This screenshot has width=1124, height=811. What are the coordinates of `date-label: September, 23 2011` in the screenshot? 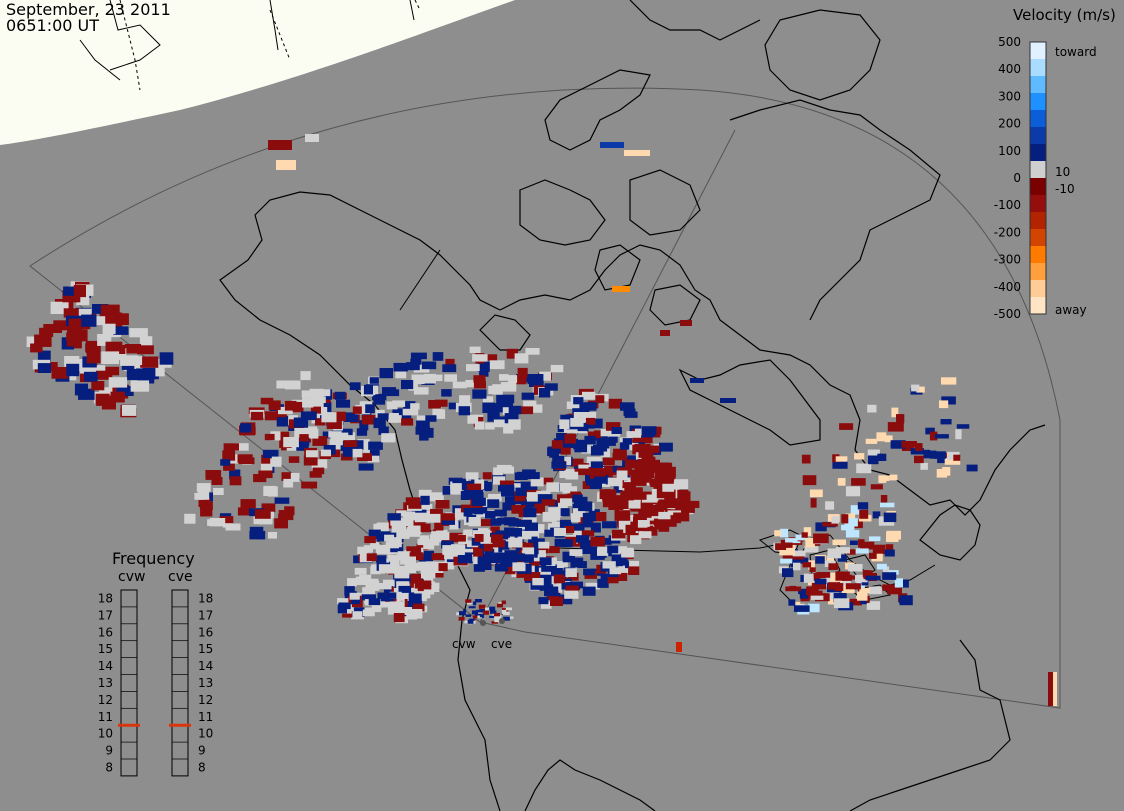 It's located at (88, 9).